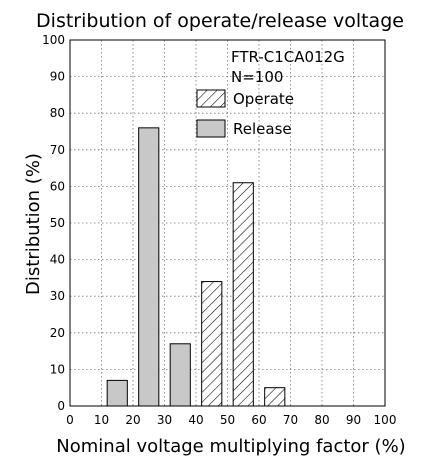  What do you see at coordinates (101, 420) in the screenshot?
I see `x-tick-label: 10` at bounding box center [101, 420].